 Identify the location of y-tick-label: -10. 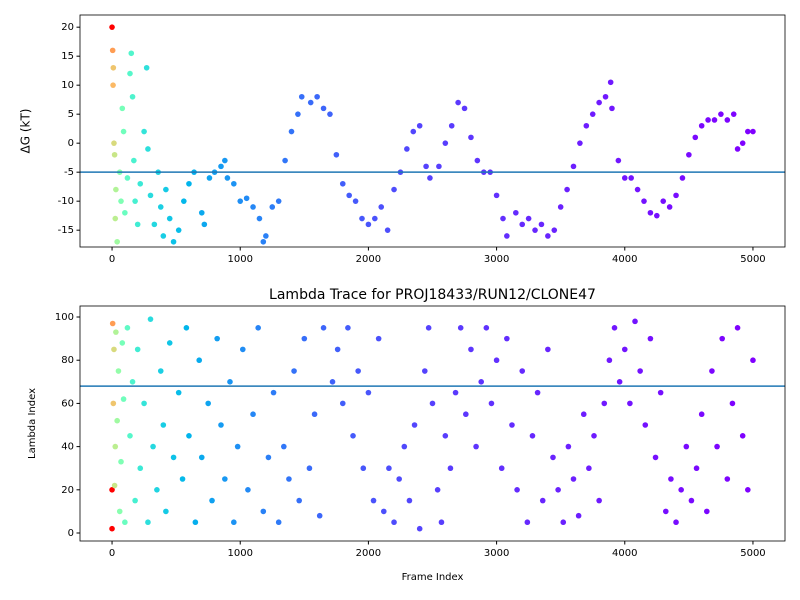
(66, 201).